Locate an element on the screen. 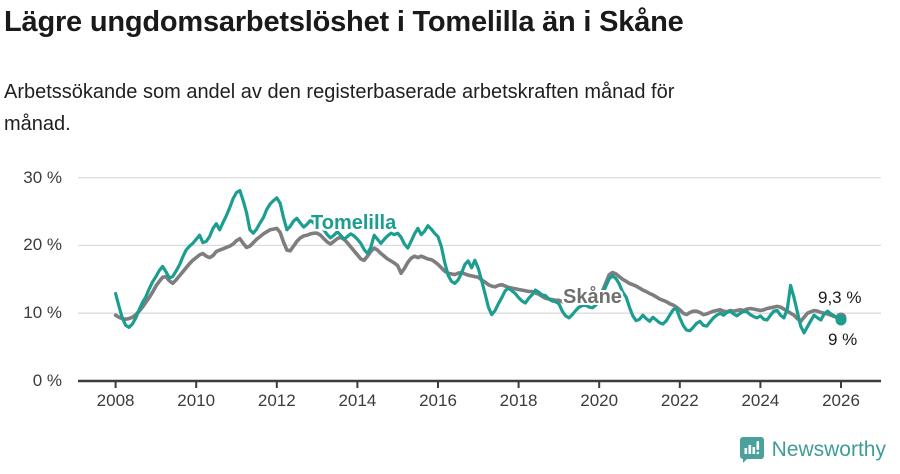 This screenshot has height=474, width=900. brand-name: Newsworthy is located at coordinates (828, 449).